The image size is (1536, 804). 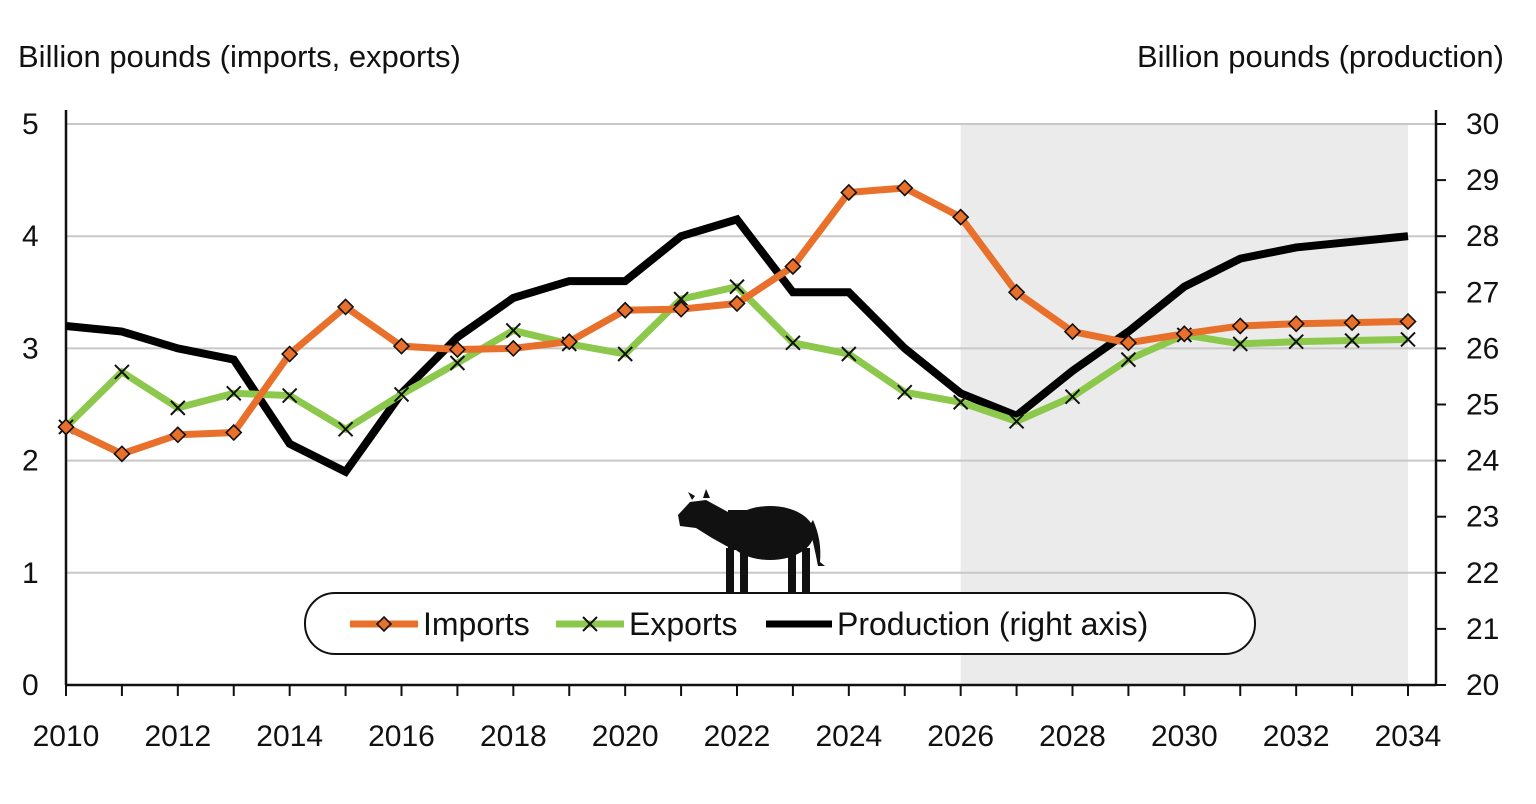 I want to click on legend-production-label: Production (right axis), so click(x=992, y=624).